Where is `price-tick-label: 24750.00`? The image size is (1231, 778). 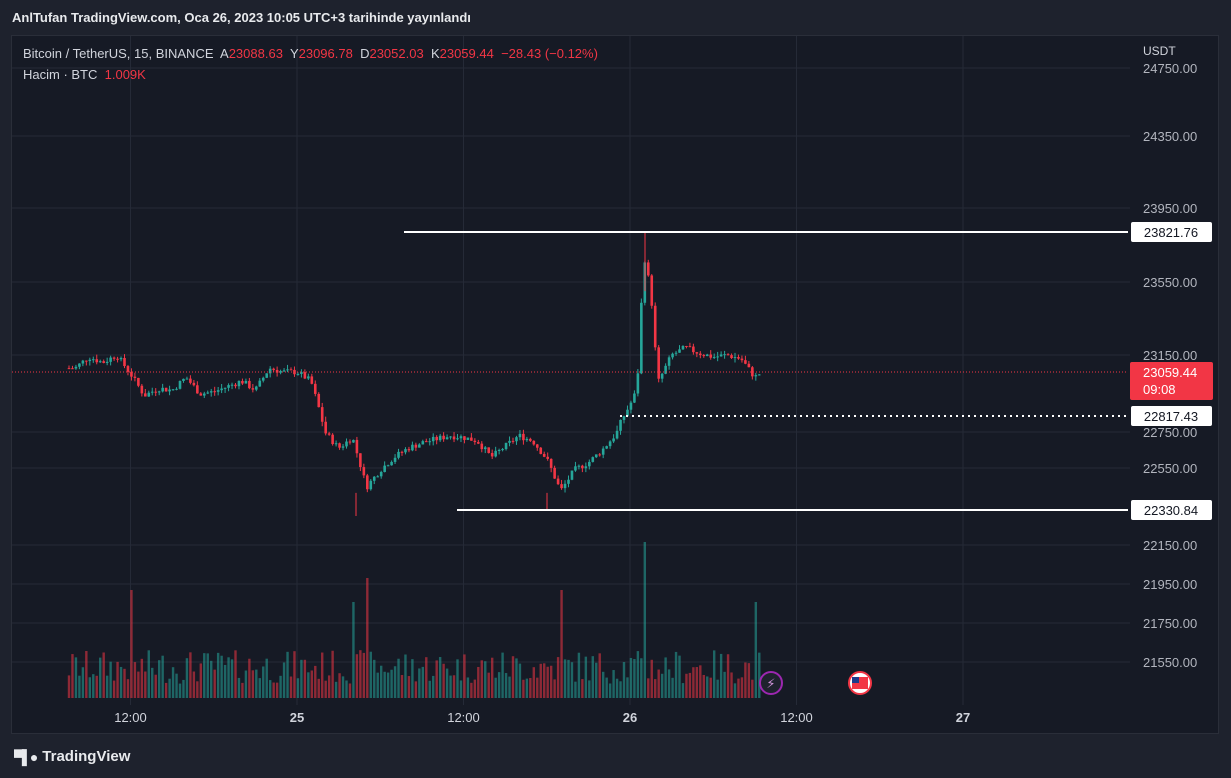 price-tick-label: 24750.00 is located at coordinates (1170, 68).